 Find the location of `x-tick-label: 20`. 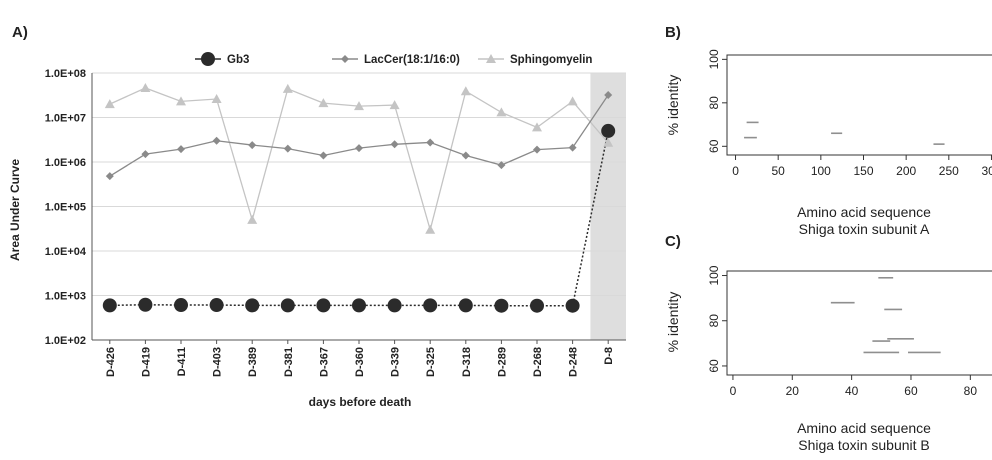

x-tick-label: 20 is located at coordinates (793, 391).